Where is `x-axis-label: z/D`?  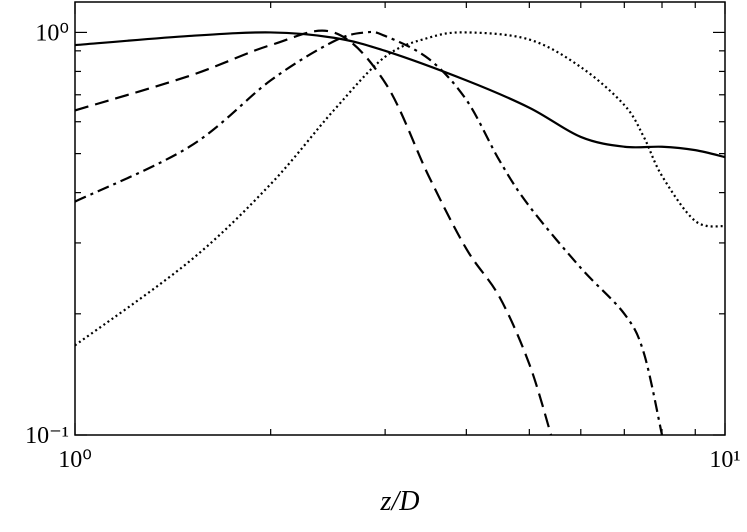
x-axis-label: z/D is located at coordinates (400, 501).